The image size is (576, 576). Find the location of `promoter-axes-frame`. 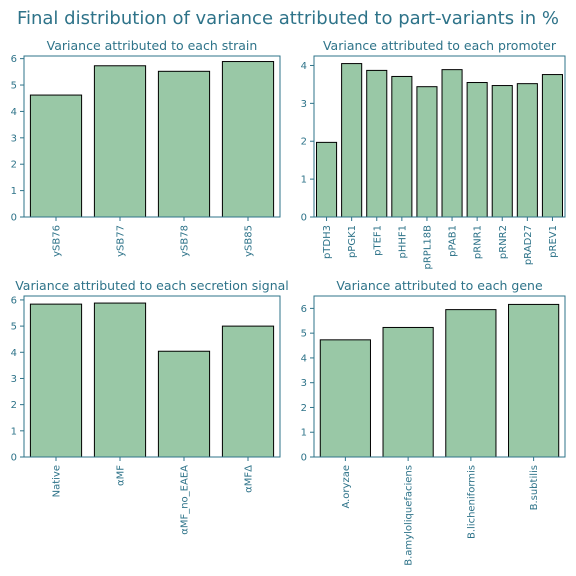

promoter-axes-frame is located at coordinates (439, 136).